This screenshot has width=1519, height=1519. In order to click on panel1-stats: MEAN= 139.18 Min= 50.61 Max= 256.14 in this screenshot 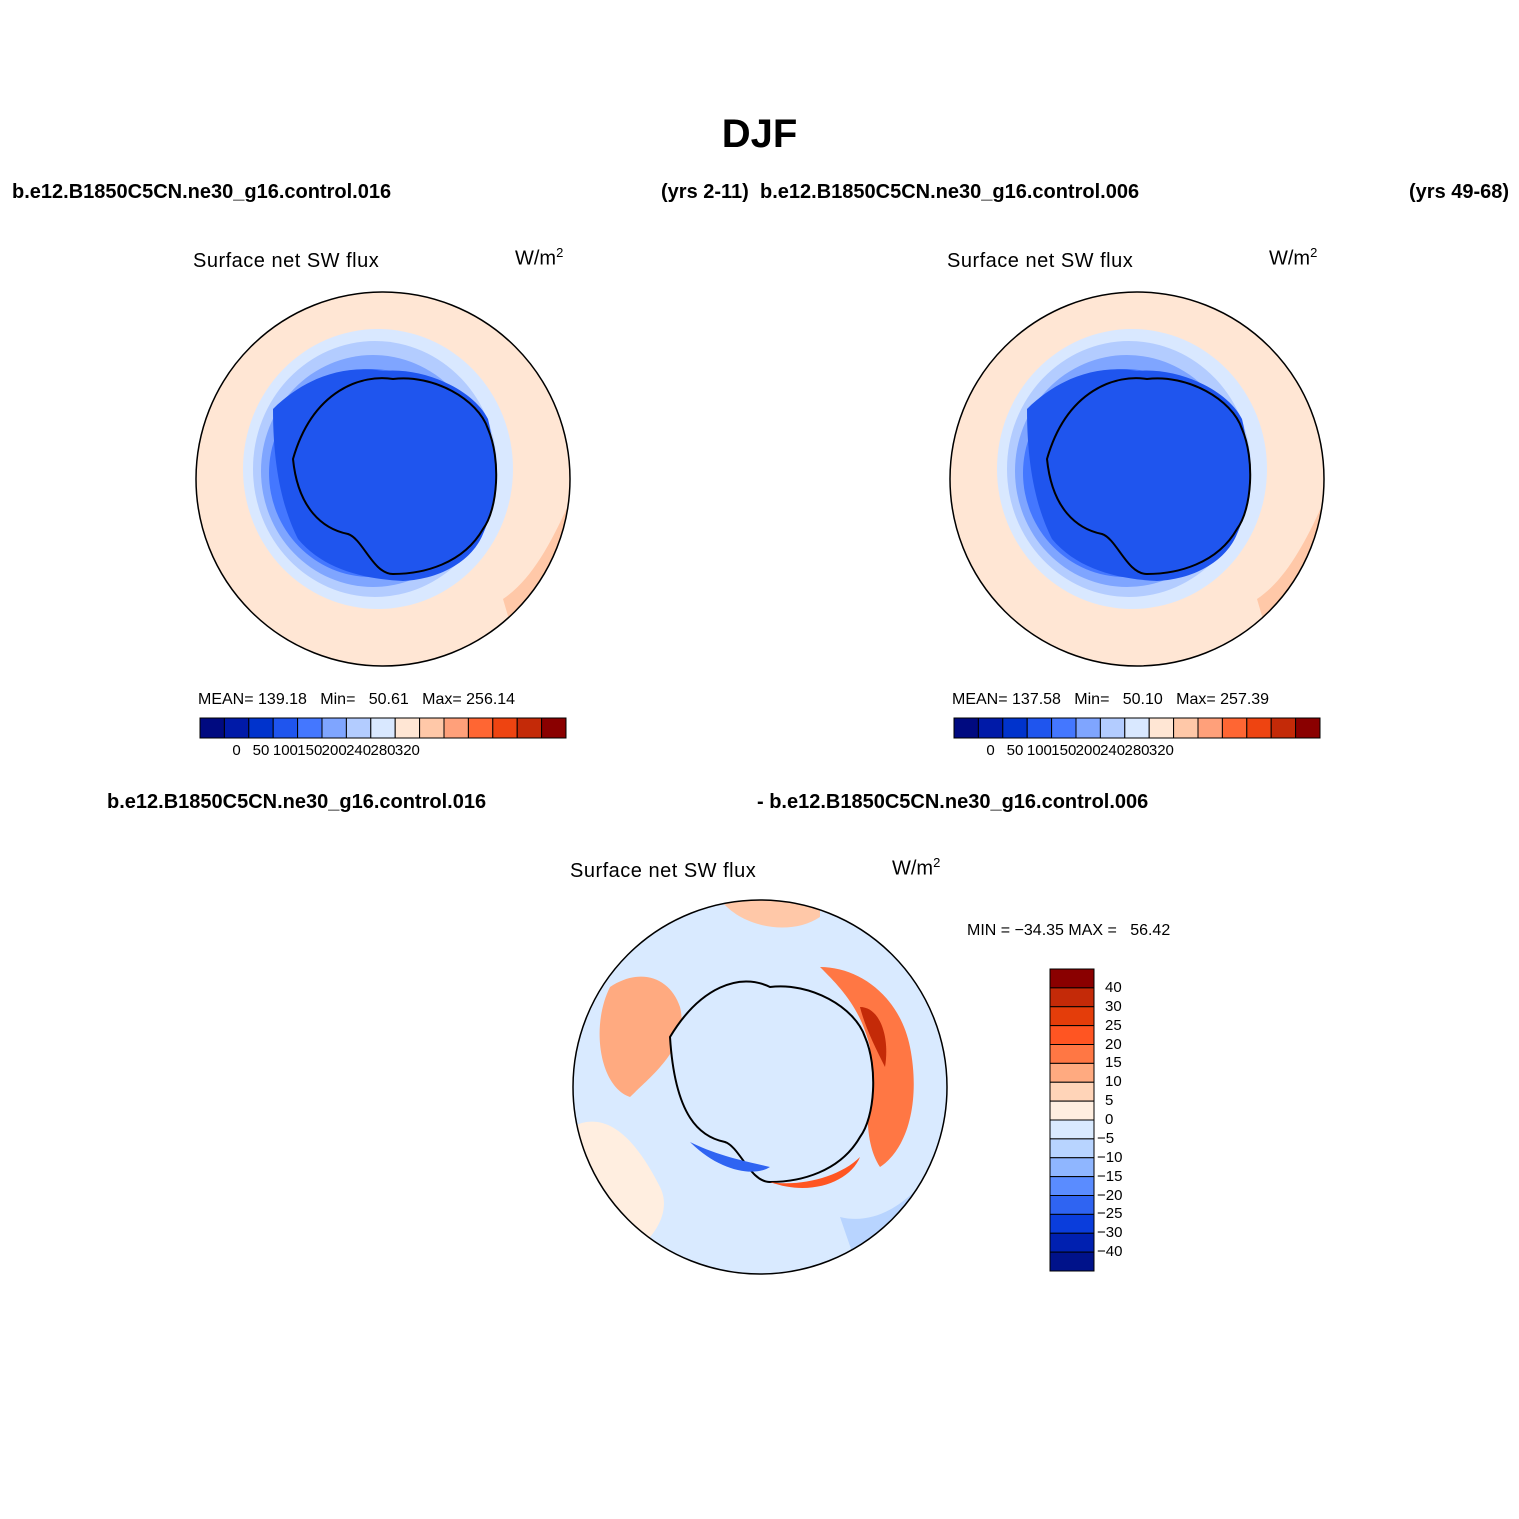, I will do `click(357, 699)`.